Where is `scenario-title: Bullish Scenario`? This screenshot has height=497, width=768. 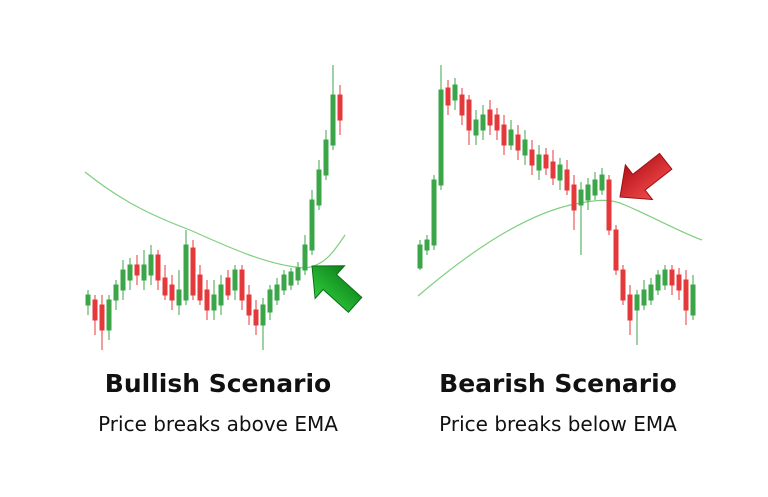 scenario-title: Bullish Scenario is located at coordinates (218, 383).